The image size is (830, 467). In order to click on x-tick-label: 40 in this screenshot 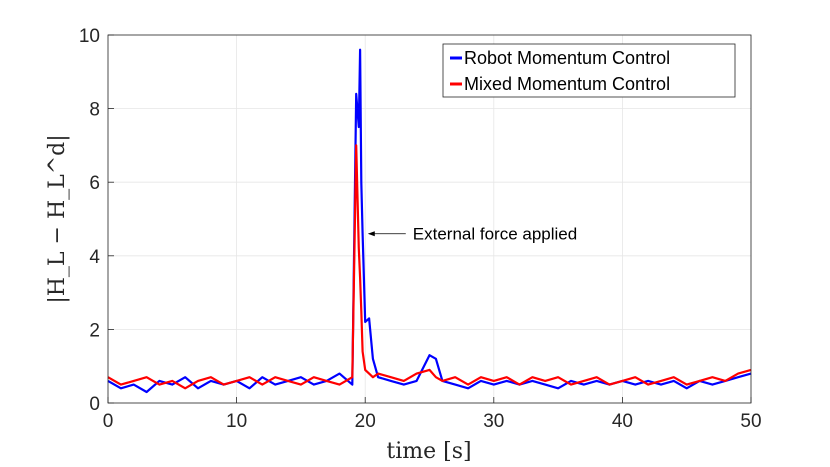, I will do `click(622, 421)`.